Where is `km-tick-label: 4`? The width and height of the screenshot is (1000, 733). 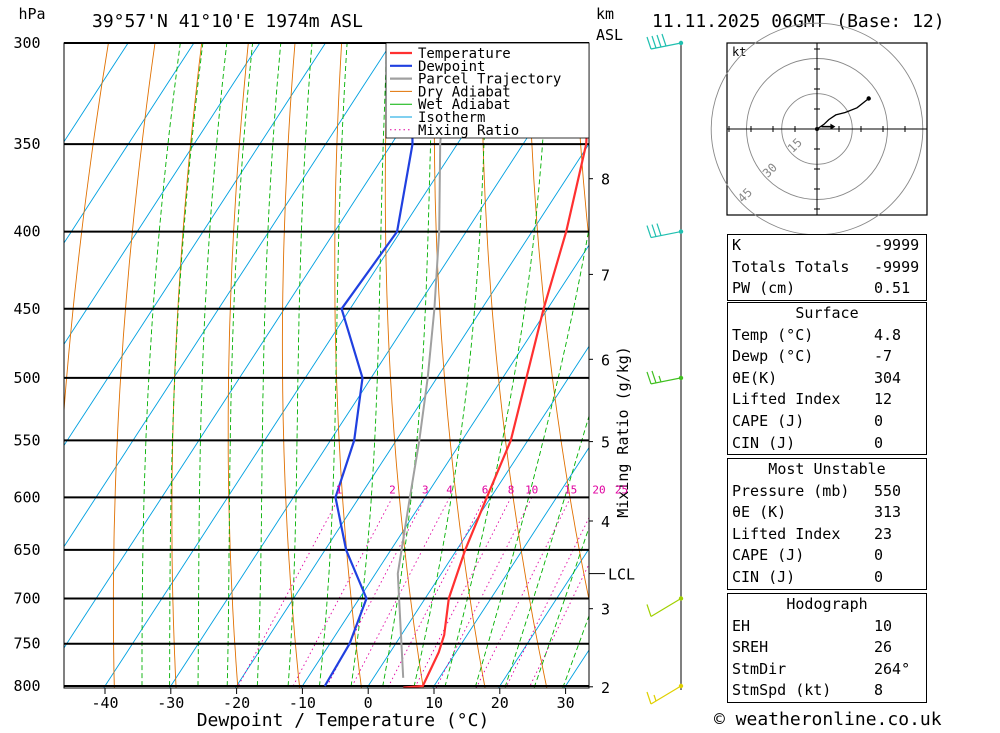 km-tick-label: 4 is located at coordinates (605, 522).